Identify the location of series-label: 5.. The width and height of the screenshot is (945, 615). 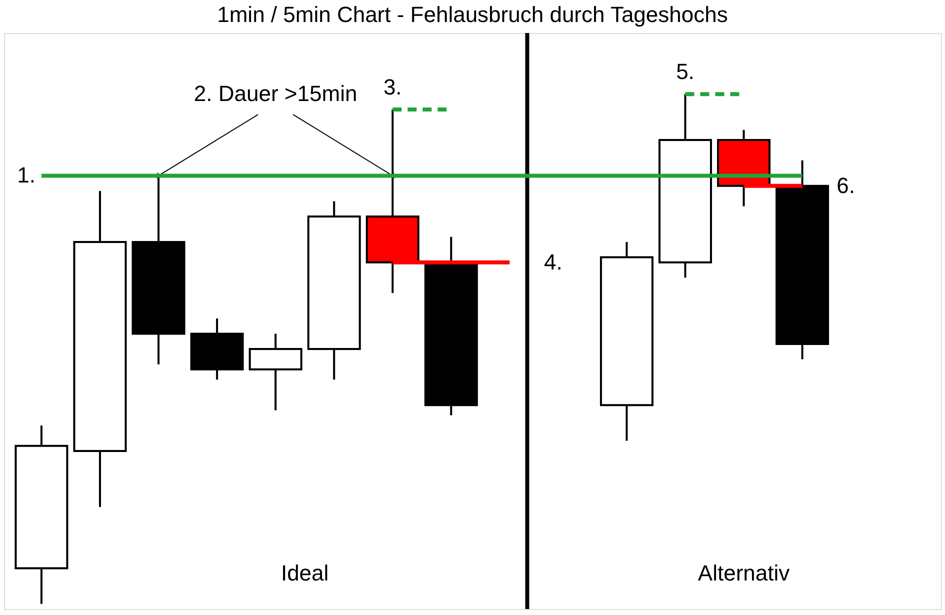
(685, 71).